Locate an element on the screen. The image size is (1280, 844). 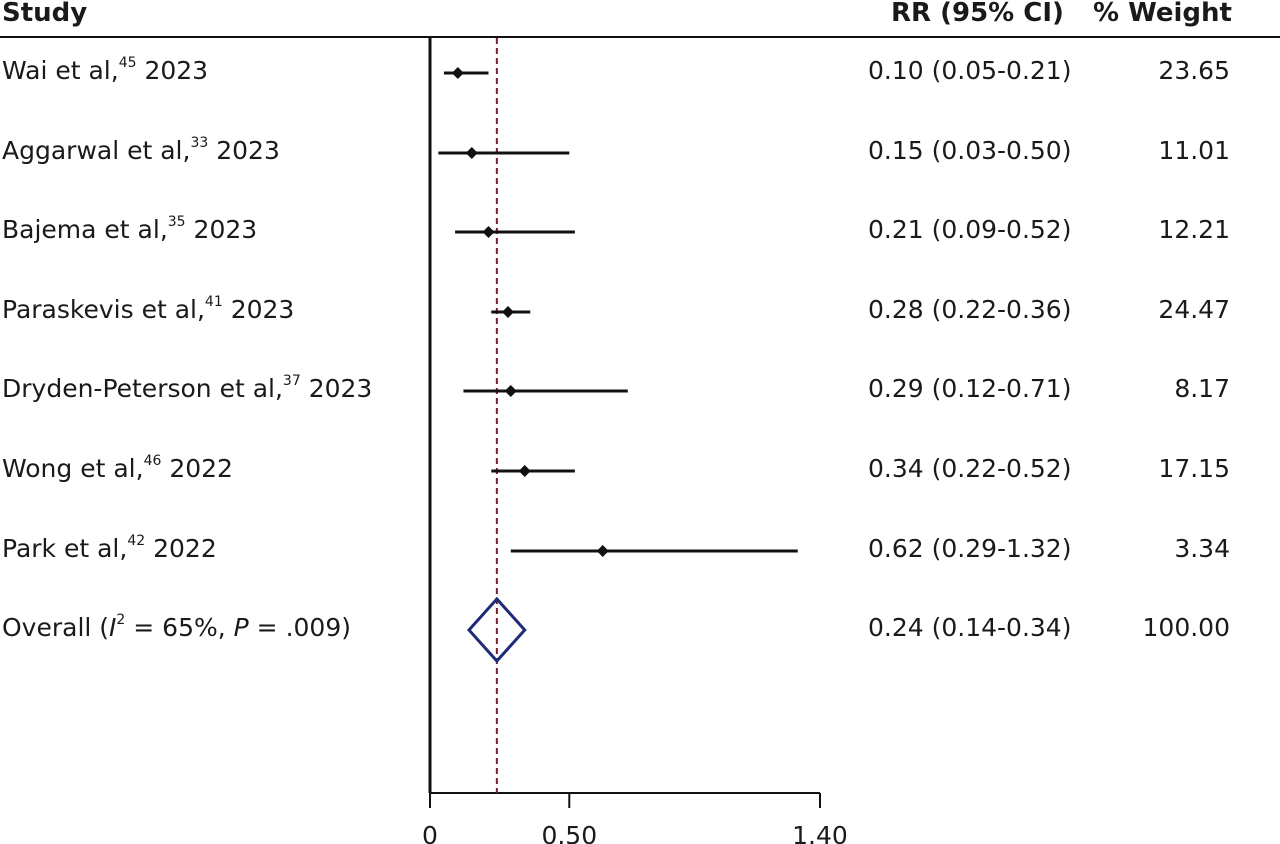
rr-ci-text-2: 0.15 (0.03-0.50) is located at coordinates (970, 150).